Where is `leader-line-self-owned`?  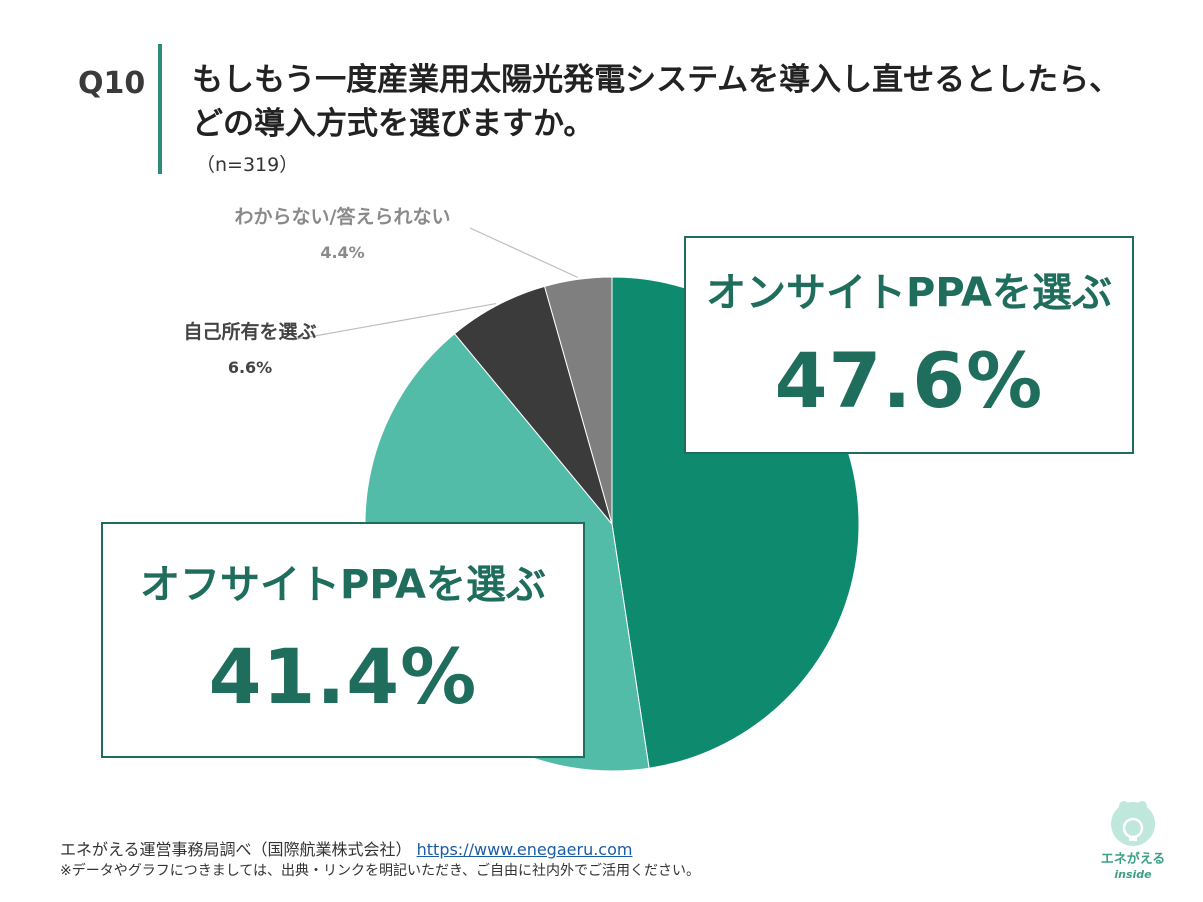 leader-line-self-owned is located at coordinates (394, 321).